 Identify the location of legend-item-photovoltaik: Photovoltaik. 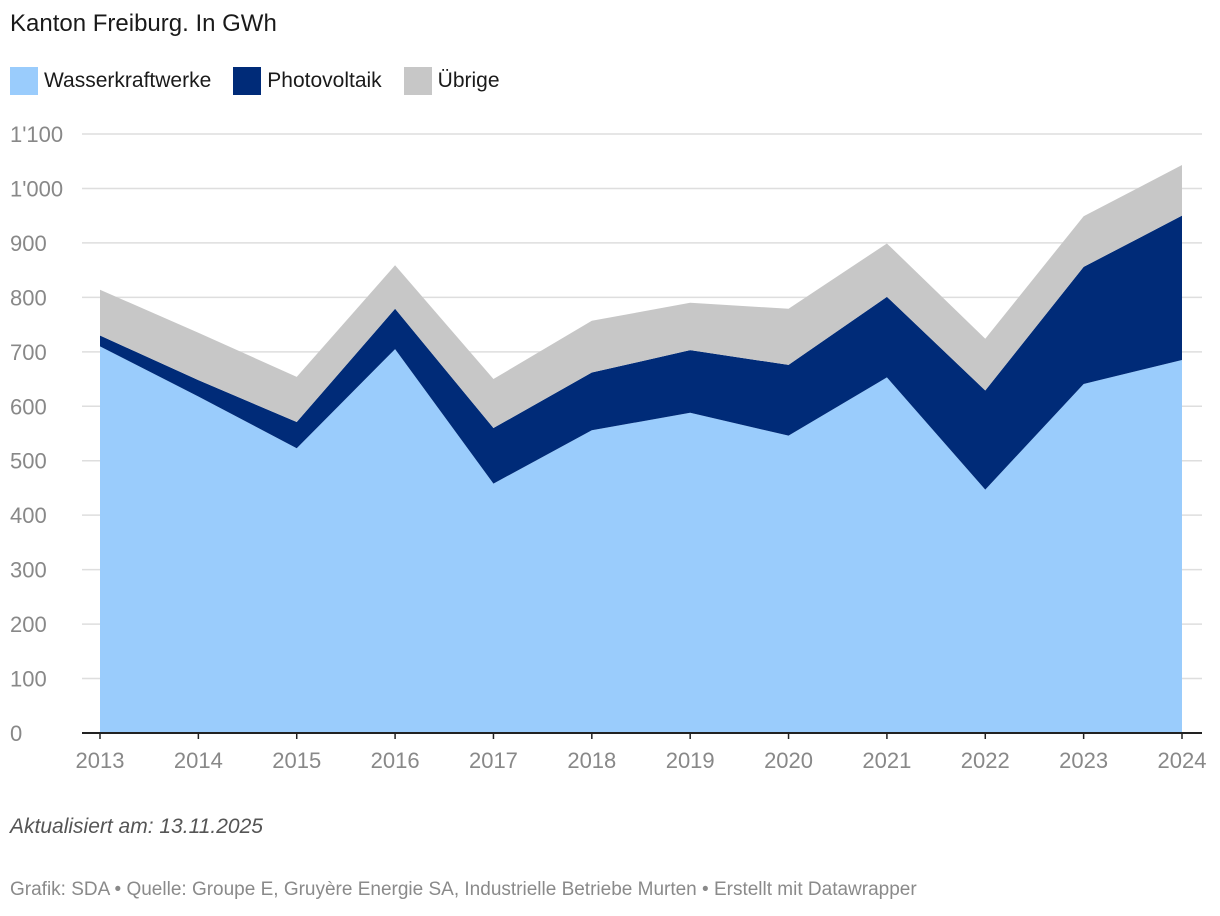
(307, 81).